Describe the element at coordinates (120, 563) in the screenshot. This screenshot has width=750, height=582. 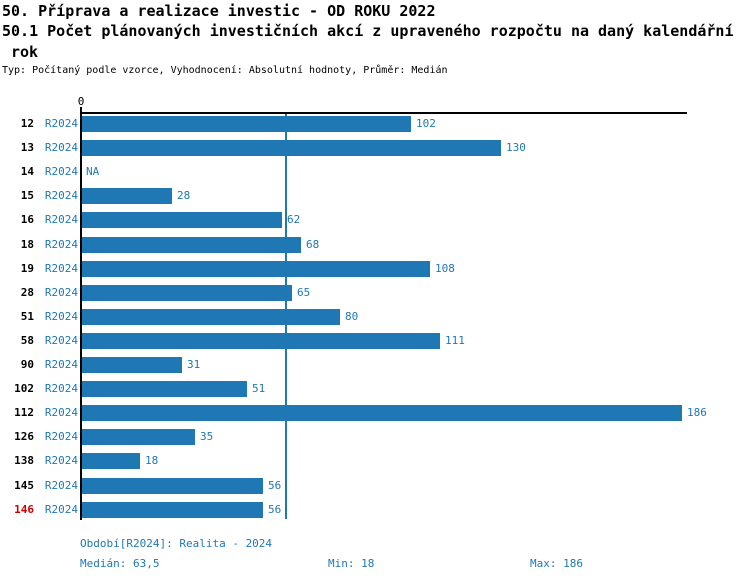
I see `footer-median-label: Medián: 63,5` at that location.